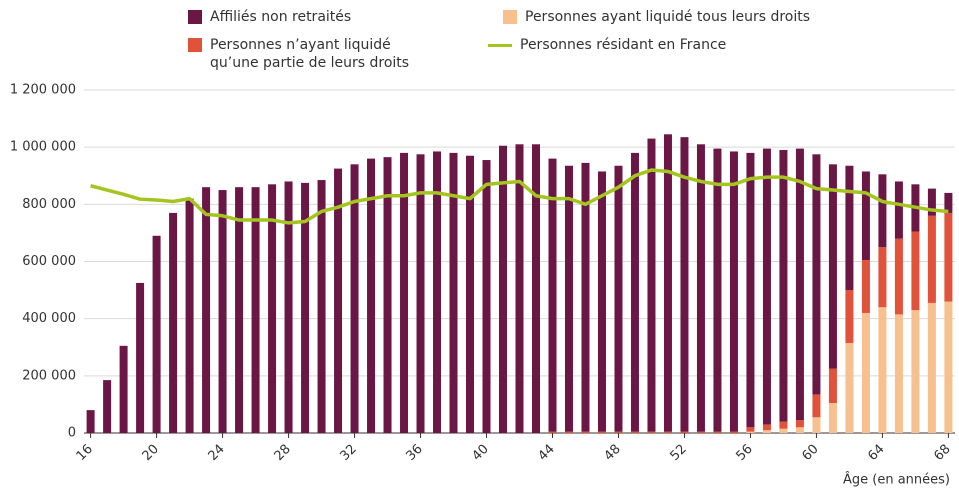 The image size is (959, 493). Describe the element at coordinates (481, 453) in the screenshot. I see `x-tick-label: 40` at that location.